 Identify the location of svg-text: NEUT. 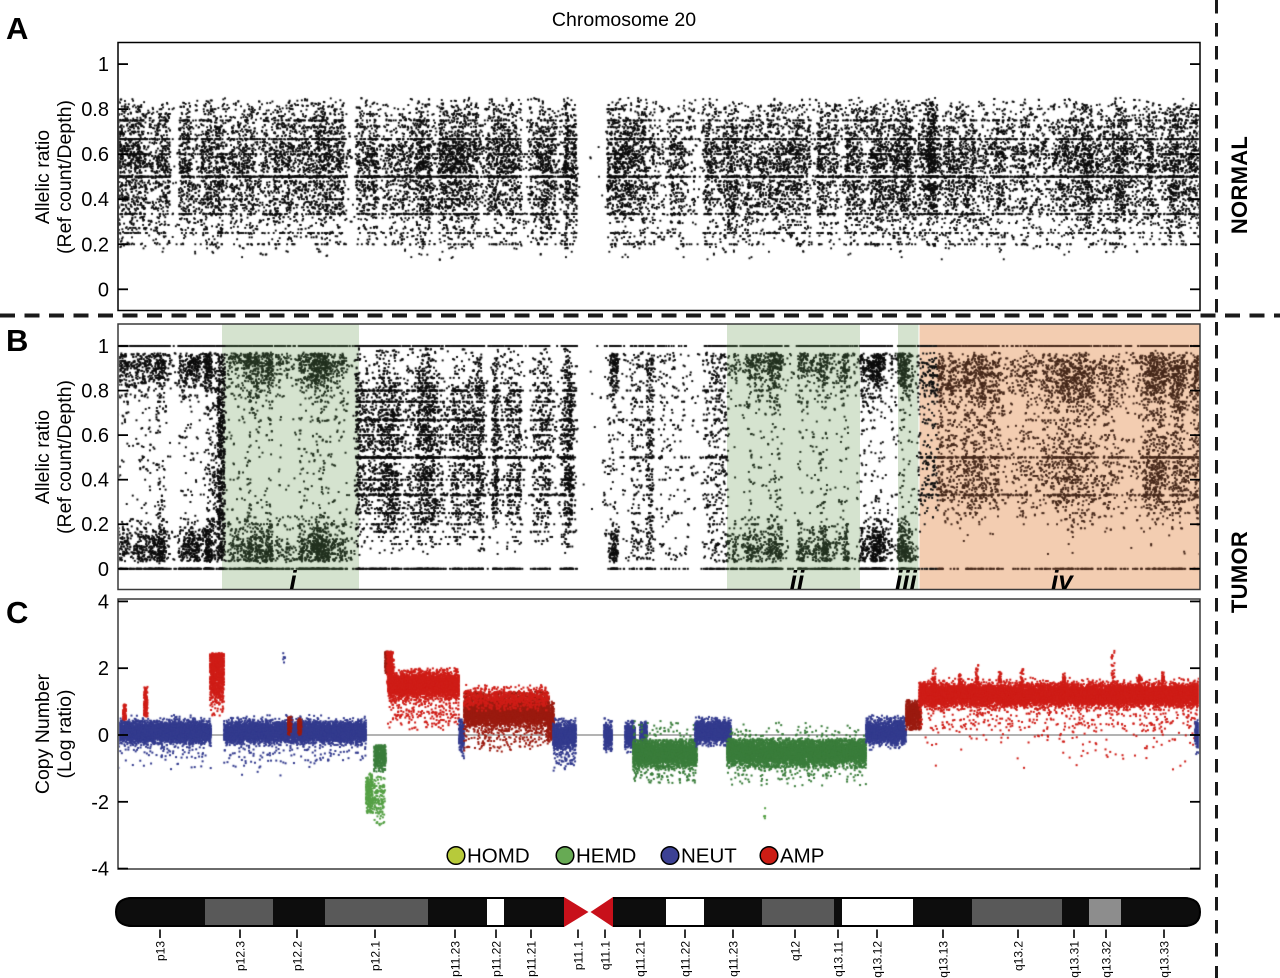
(709, 856).